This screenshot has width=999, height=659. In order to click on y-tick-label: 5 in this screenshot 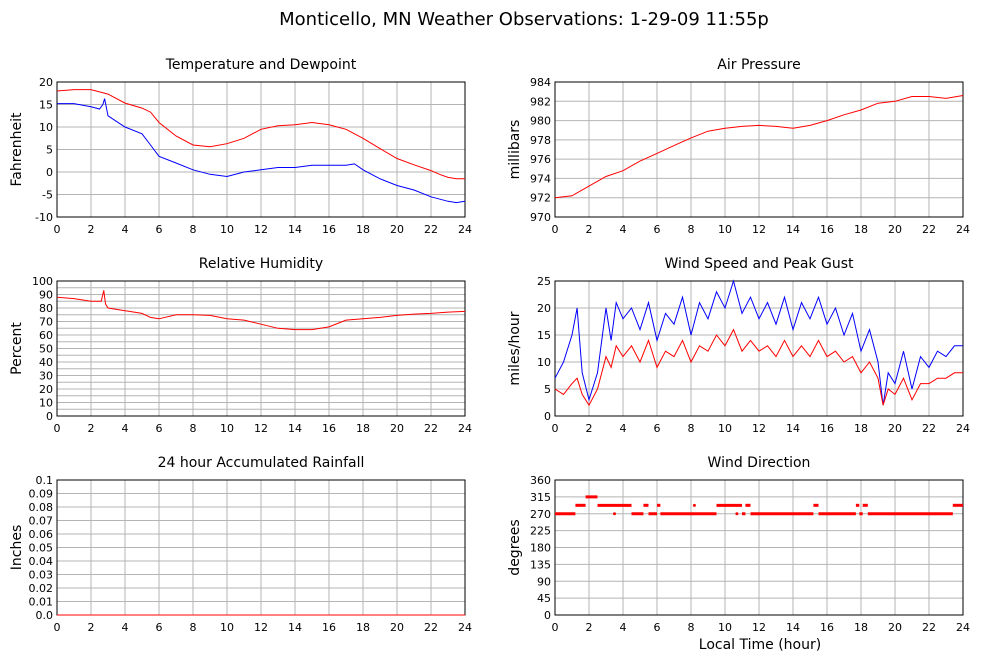, I will do `click(49, 150)`.